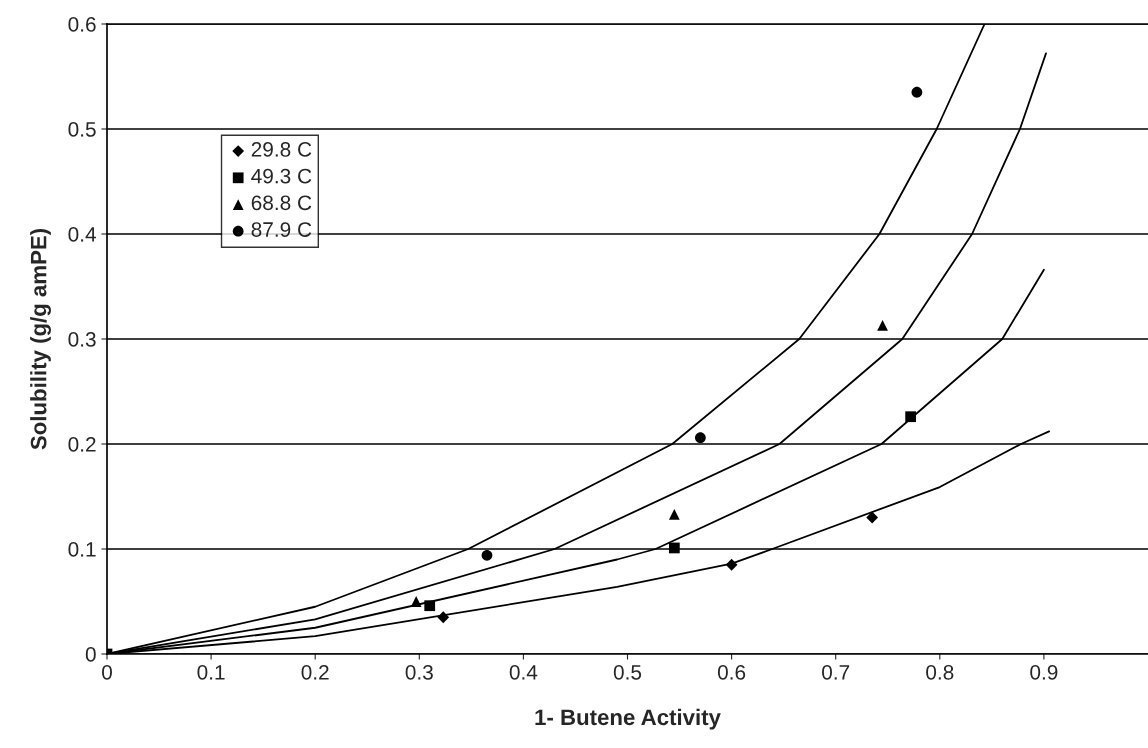 This screenshot has height=748, width=1148. I want to click on x-tick-label: 0, so click(107, 672).